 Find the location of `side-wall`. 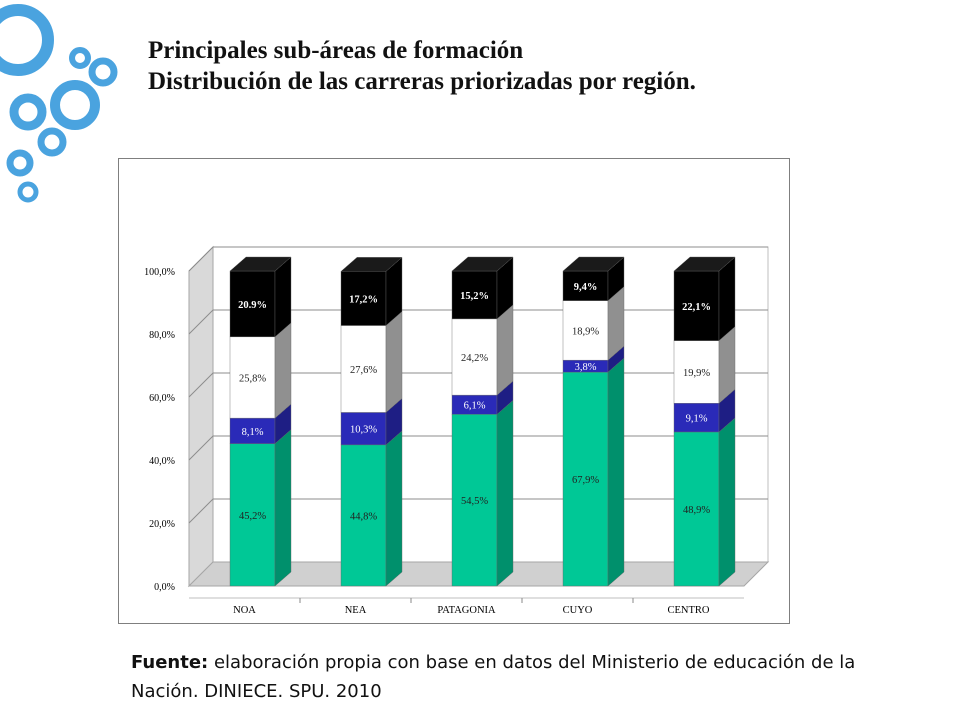

side-wall is located at coordinates (201, 416).